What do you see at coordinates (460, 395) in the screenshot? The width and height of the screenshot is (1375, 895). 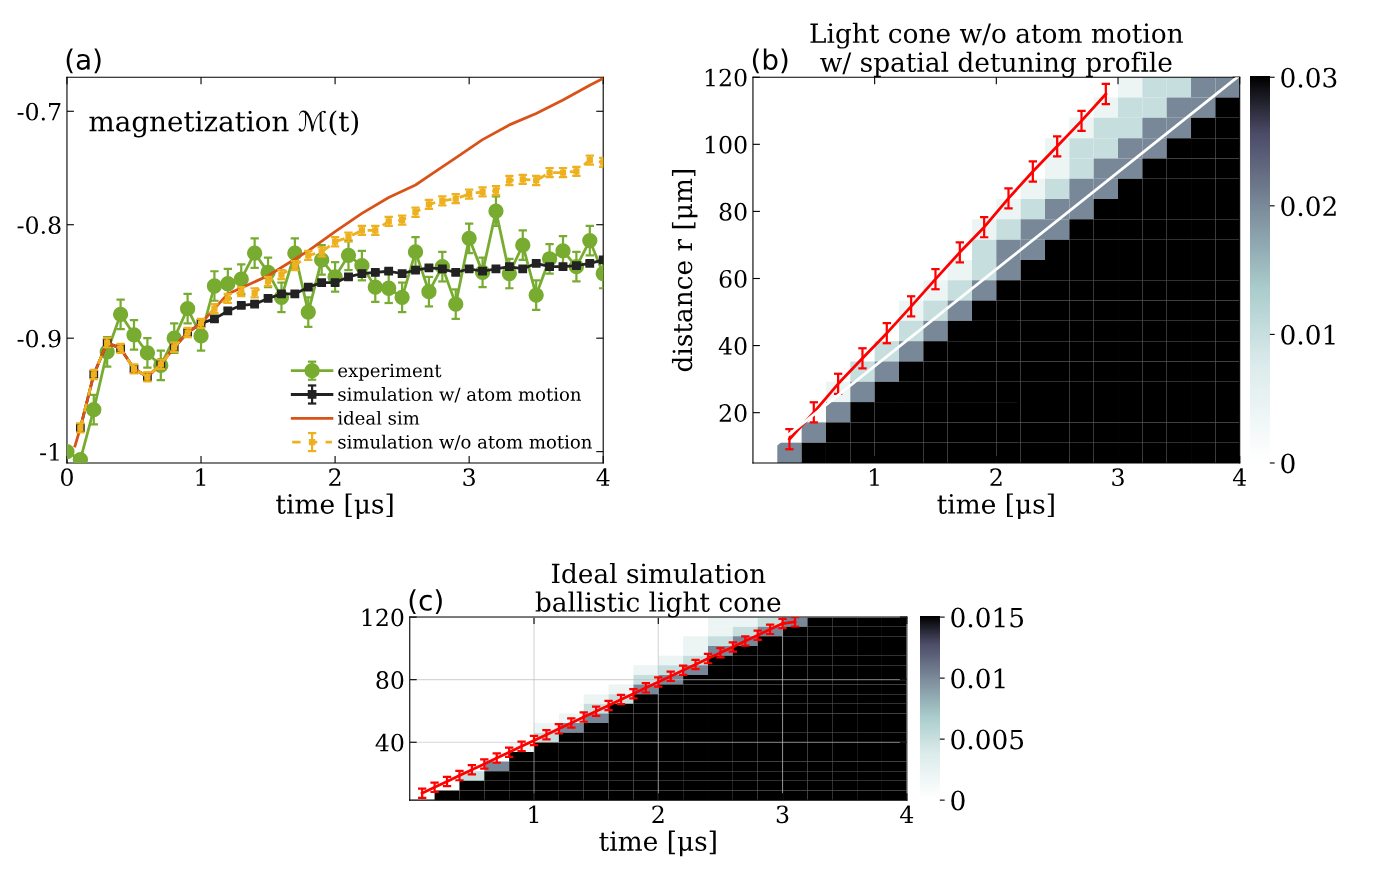 I see `legend-label: simulation w/ atom motion` at bounding box center [460, 395].